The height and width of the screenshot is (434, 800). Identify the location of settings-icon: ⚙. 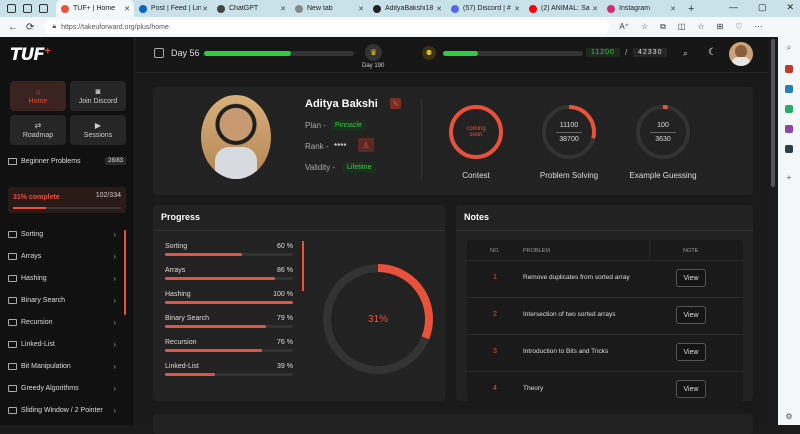
(789, 416).